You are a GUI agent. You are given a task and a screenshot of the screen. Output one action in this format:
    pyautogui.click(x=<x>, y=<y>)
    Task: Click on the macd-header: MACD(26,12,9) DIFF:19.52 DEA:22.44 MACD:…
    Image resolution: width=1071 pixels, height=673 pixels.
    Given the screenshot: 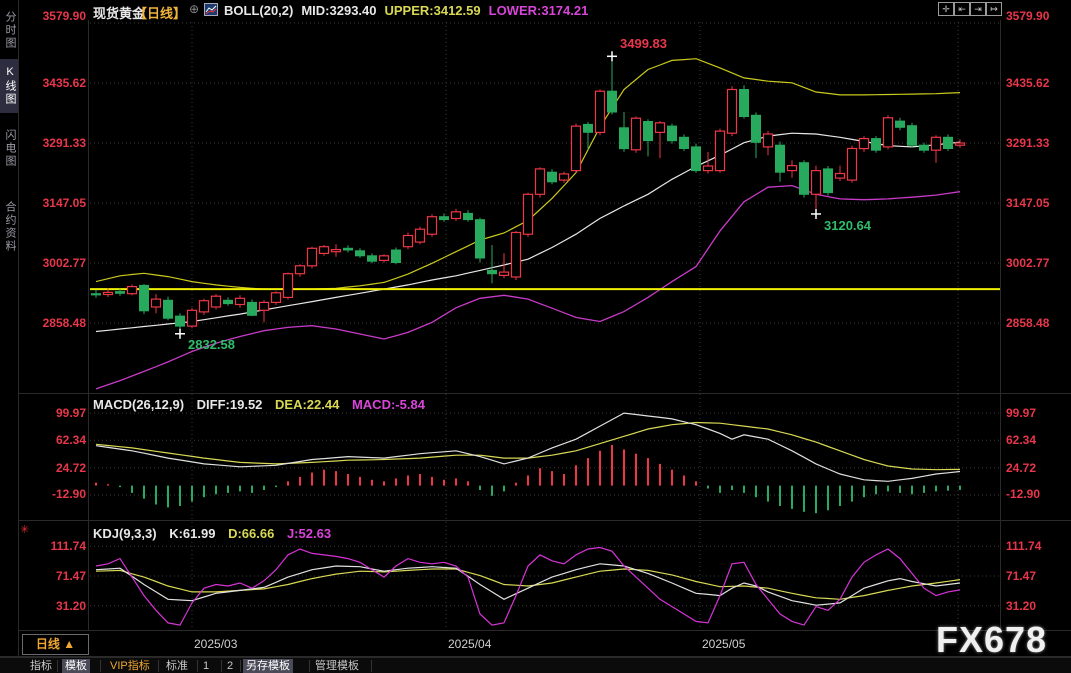 What is the action you would take?
    pyautogui.click(x=263, y=404)
    